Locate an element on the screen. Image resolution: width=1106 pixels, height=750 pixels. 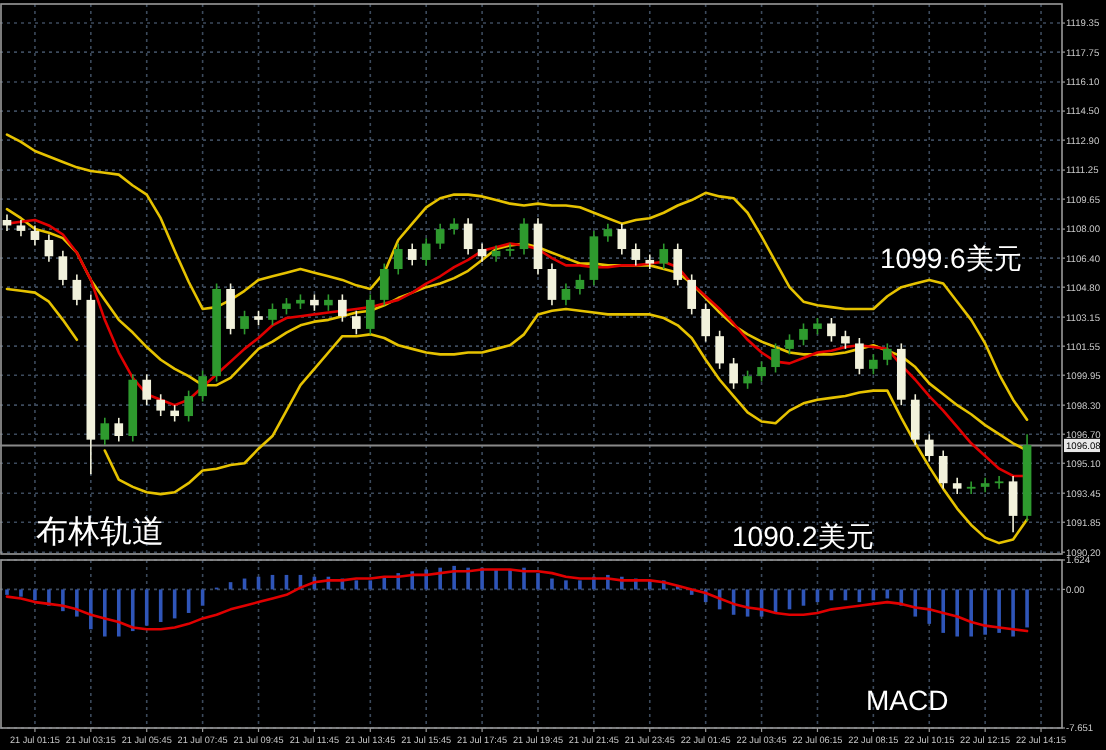
annotation: 布林轨道 is located at coordinates (100, 532).